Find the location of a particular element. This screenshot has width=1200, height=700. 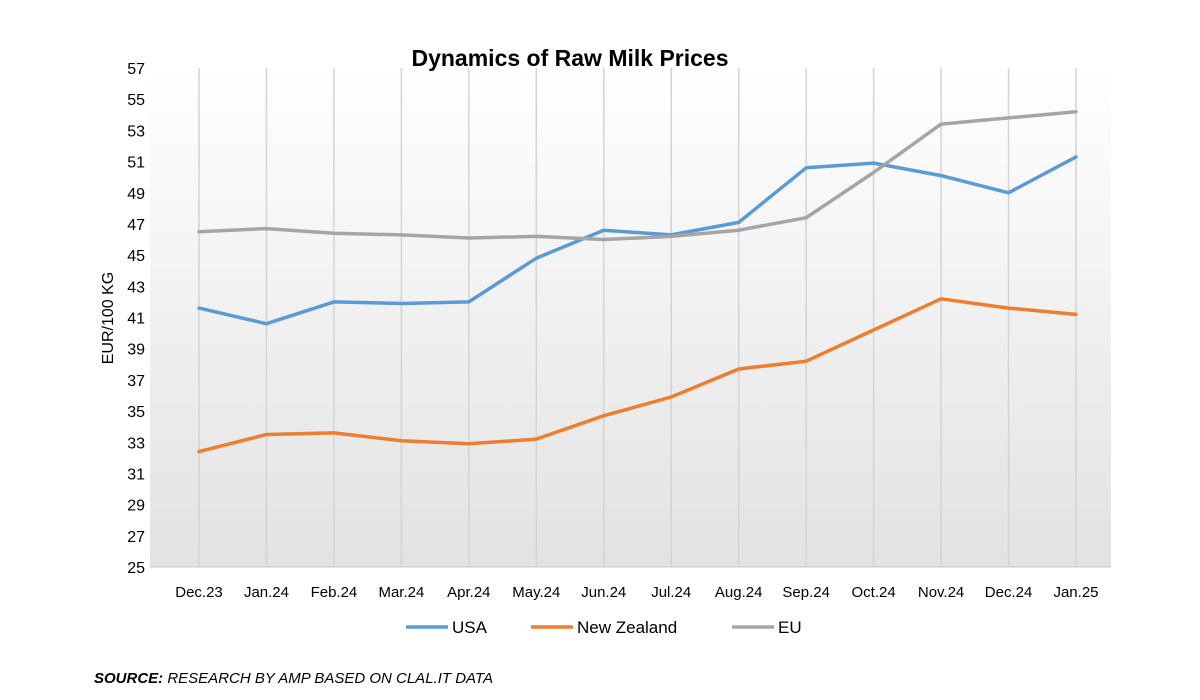

x-tick-label: Aug.24 is located at coordinates (739, 592).